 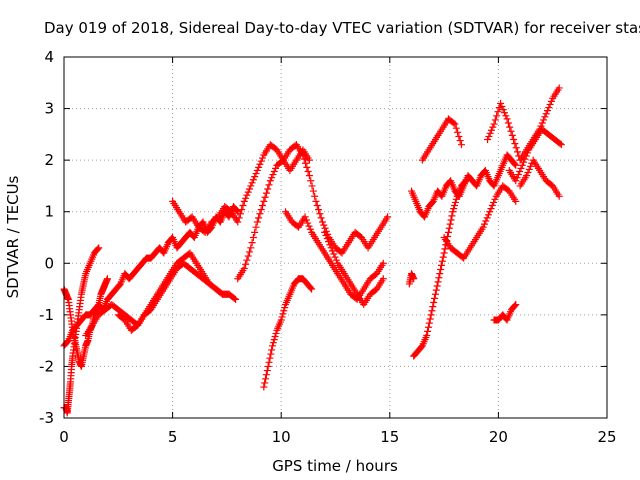 What do you see at coordinates (498, 437) in the screenshot?
I see `x-tick-label: 20` at bounding box center [498, 437].